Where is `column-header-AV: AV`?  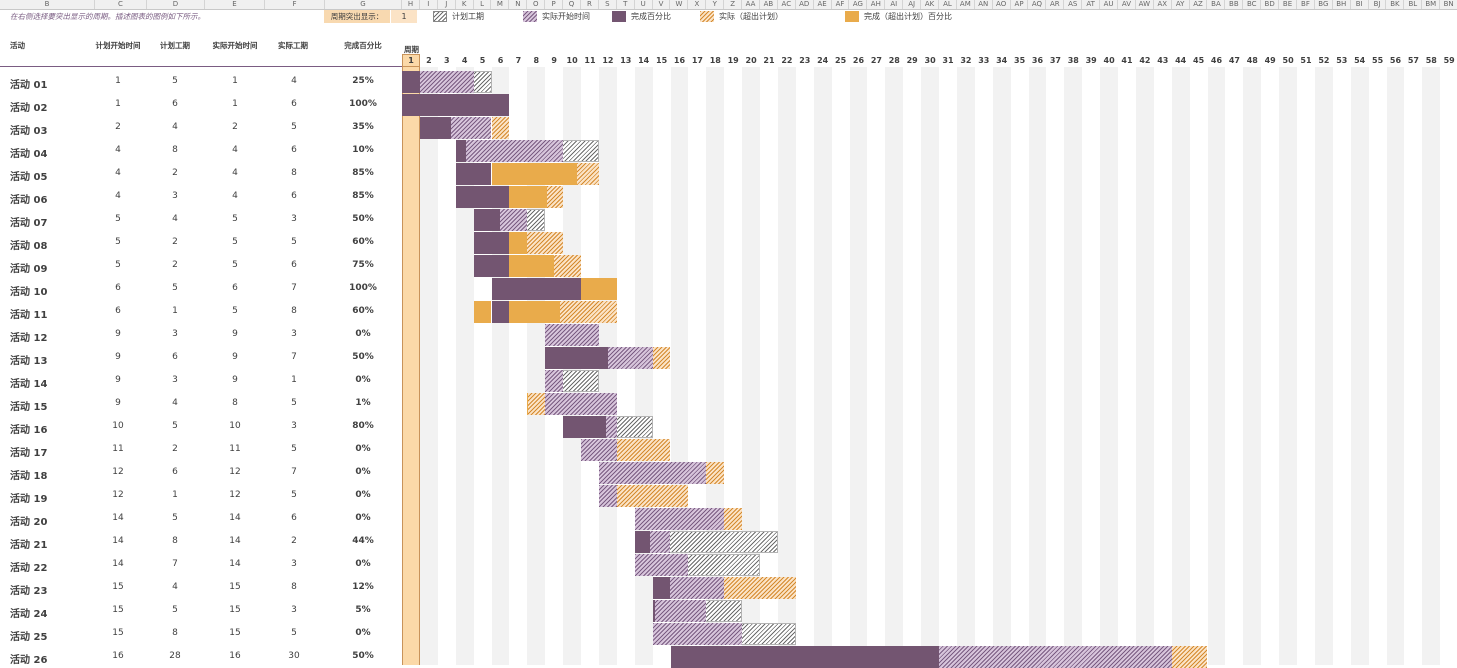 column-header-AV: AV is located at coordinates (1127, 4).